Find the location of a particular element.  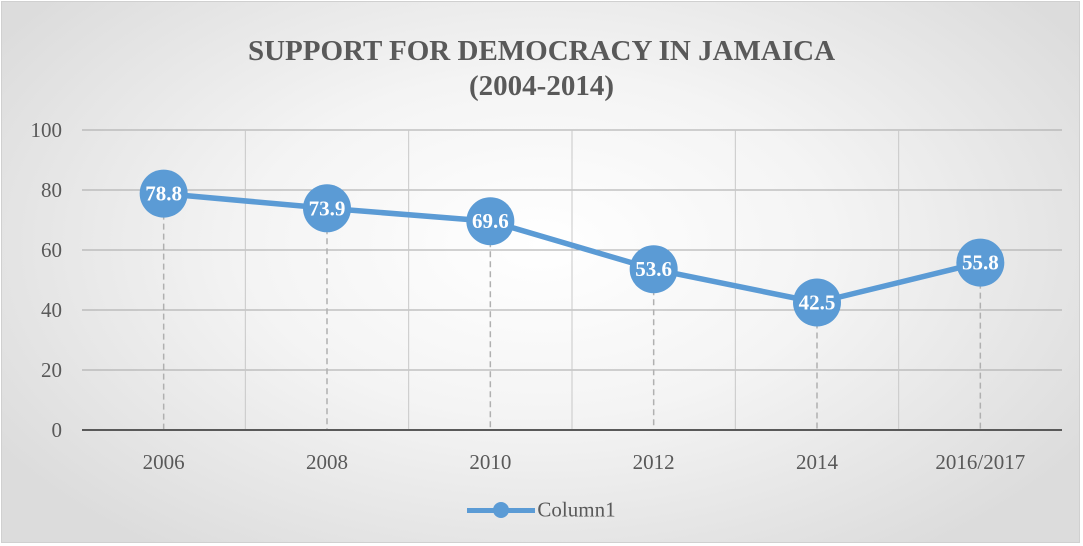

legend-series-marker is located at coordinates (501, 510).